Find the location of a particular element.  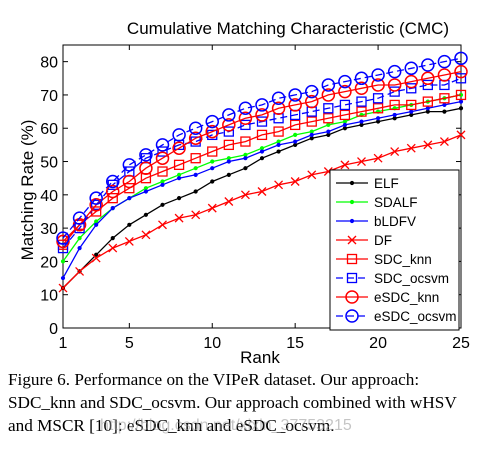

chart-title: Cumulative Matching Characteristic (CMC) is located at coordinates (288, 28).